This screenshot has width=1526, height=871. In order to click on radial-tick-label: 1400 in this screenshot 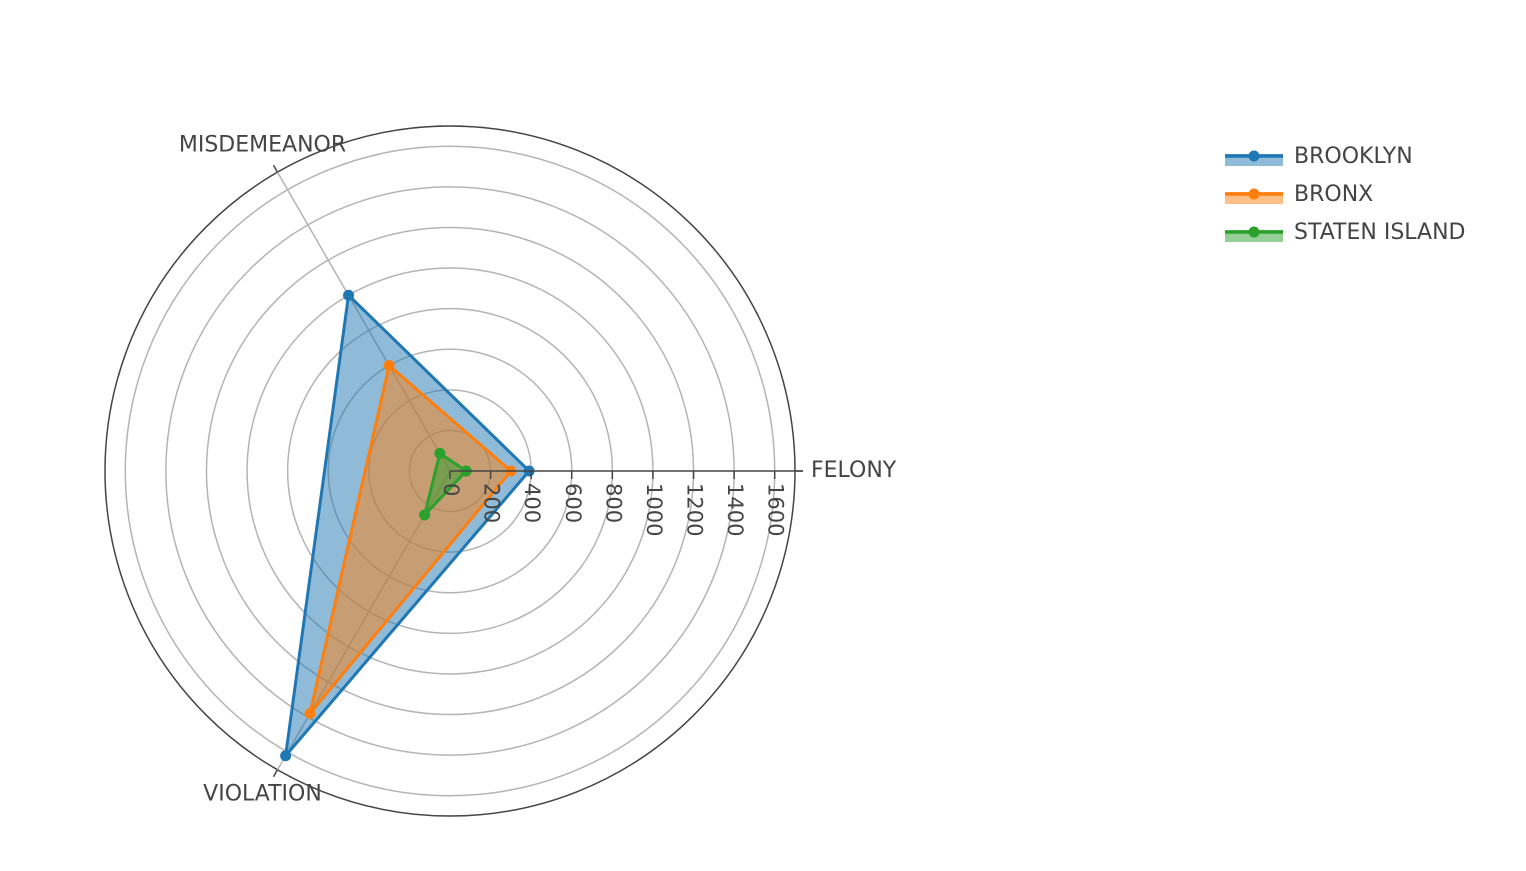, I will do `click(735, 509)`.